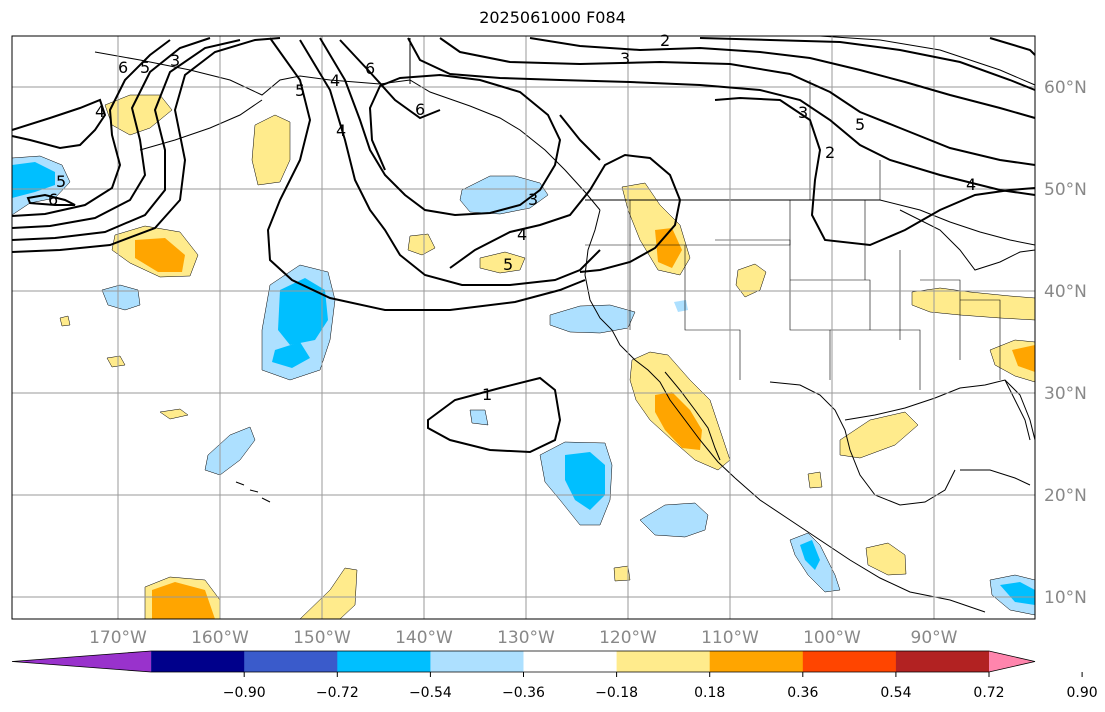  What do you see at coordinates (1065, 190) in the screenshot?
I see `lat-label: 50°N` at bounding box center [1065, 190].